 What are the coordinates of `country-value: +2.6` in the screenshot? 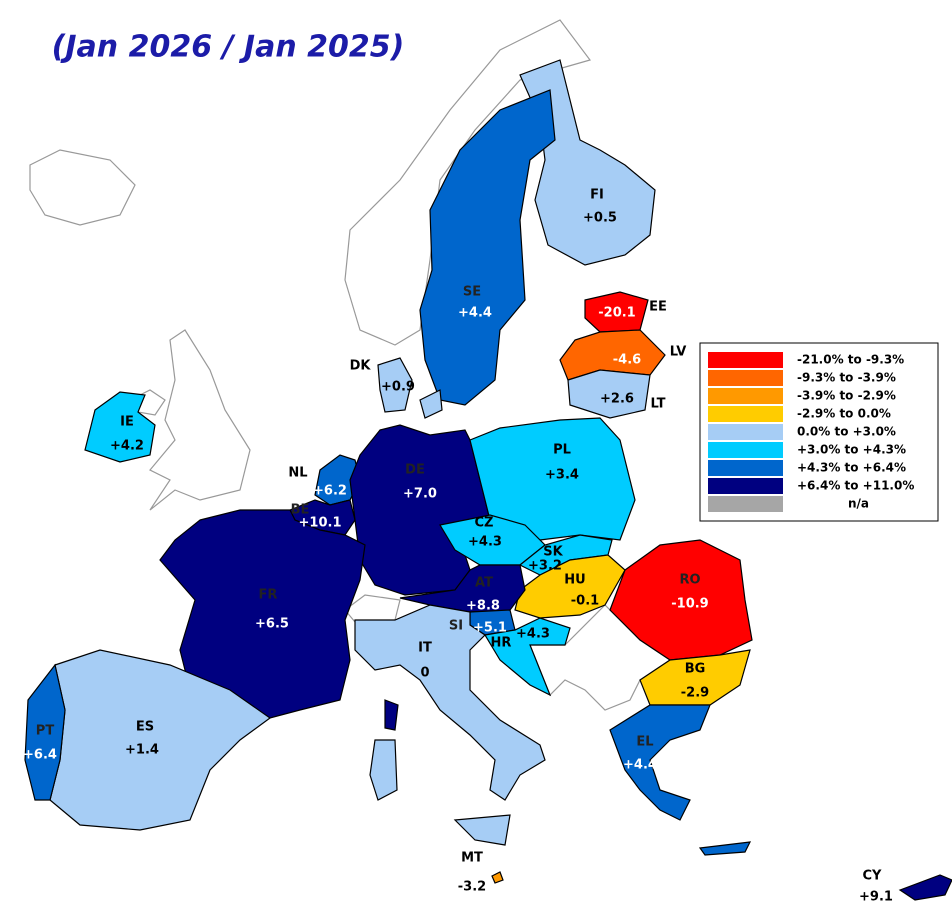 It's located at (617, 399).